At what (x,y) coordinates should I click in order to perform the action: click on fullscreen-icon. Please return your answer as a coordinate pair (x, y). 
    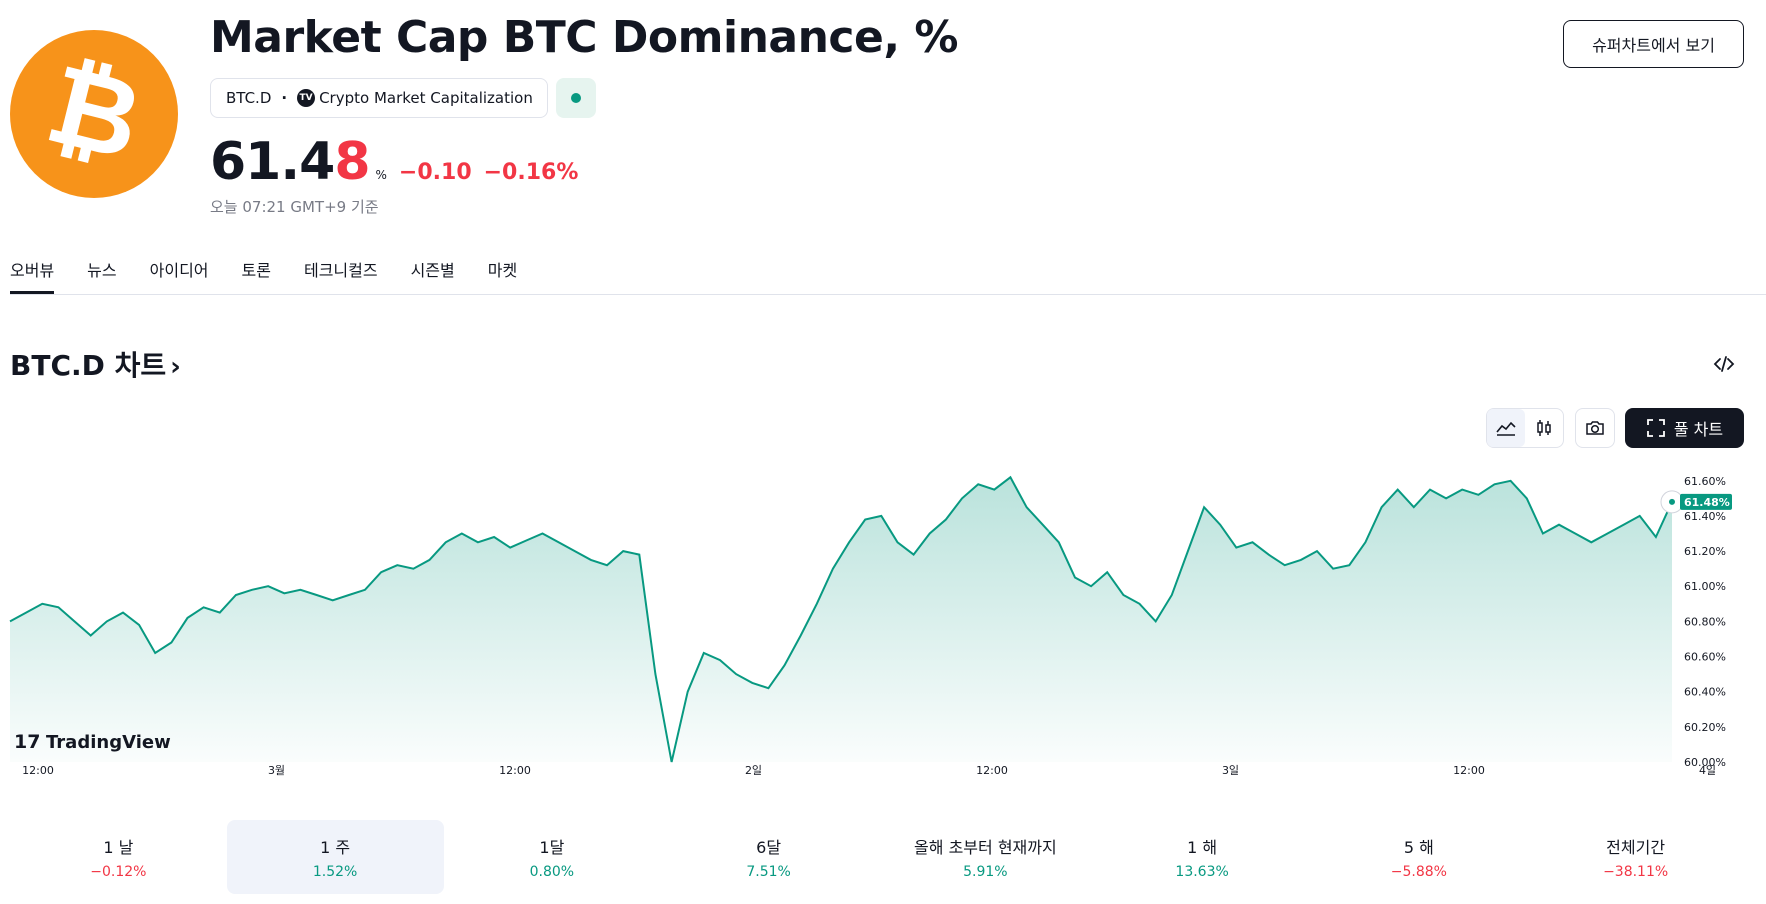
    Looking at the image, I should click on (1655, 428).